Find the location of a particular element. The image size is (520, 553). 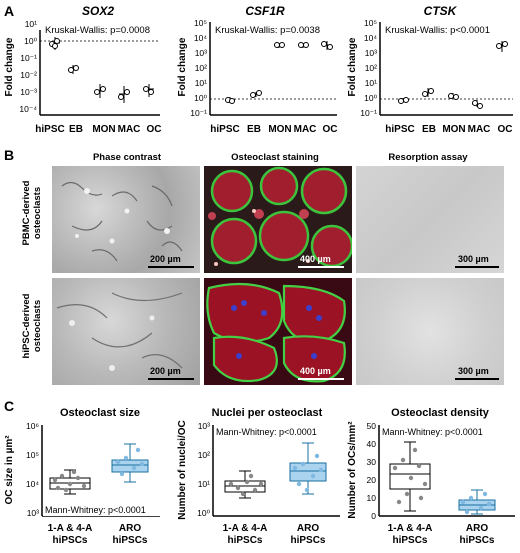

y-tick: 10¹ is located at coordinates (204, 484).